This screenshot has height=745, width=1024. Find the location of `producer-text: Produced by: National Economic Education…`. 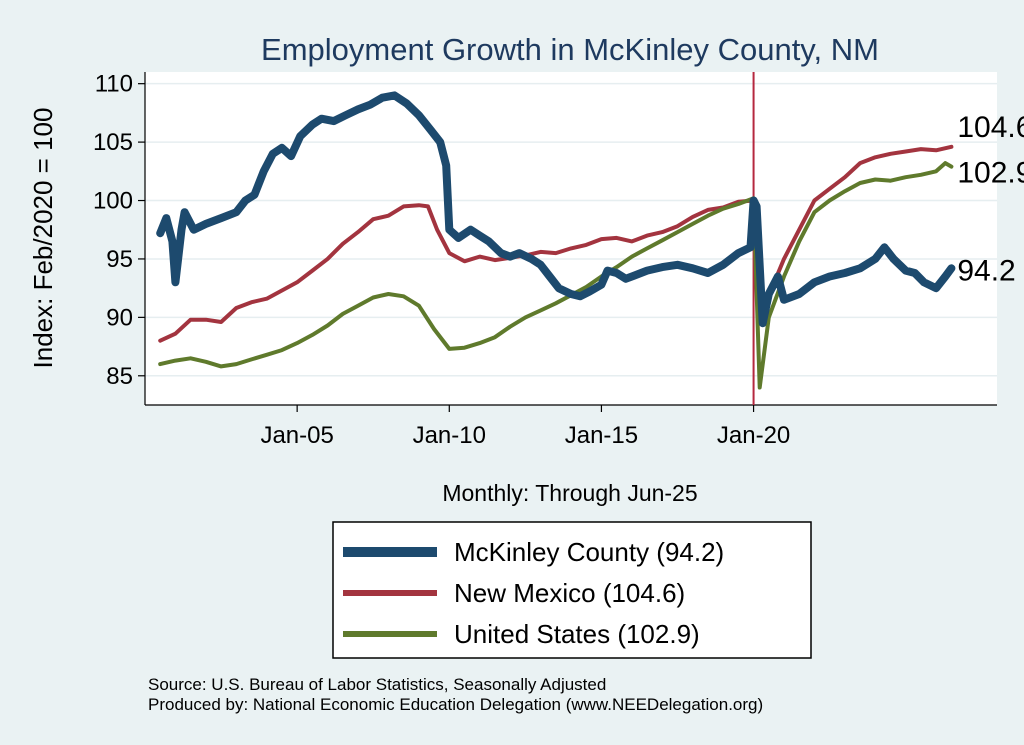

producer-text: Produced by: National Economic Education… is located at coordinates (455, 704).